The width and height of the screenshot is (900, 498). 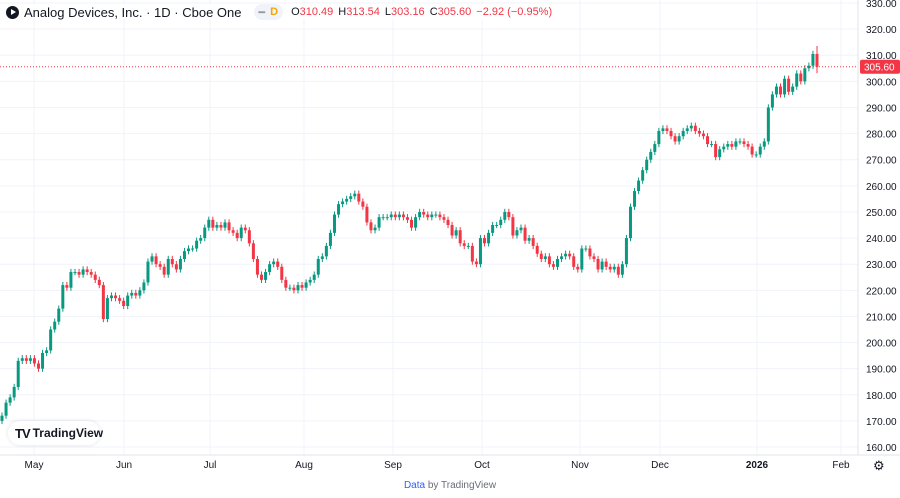 What do you see at coordinates (450, 12) in the screenshot?
I see `close-value: C305.60` at bounding box center [450, 12].